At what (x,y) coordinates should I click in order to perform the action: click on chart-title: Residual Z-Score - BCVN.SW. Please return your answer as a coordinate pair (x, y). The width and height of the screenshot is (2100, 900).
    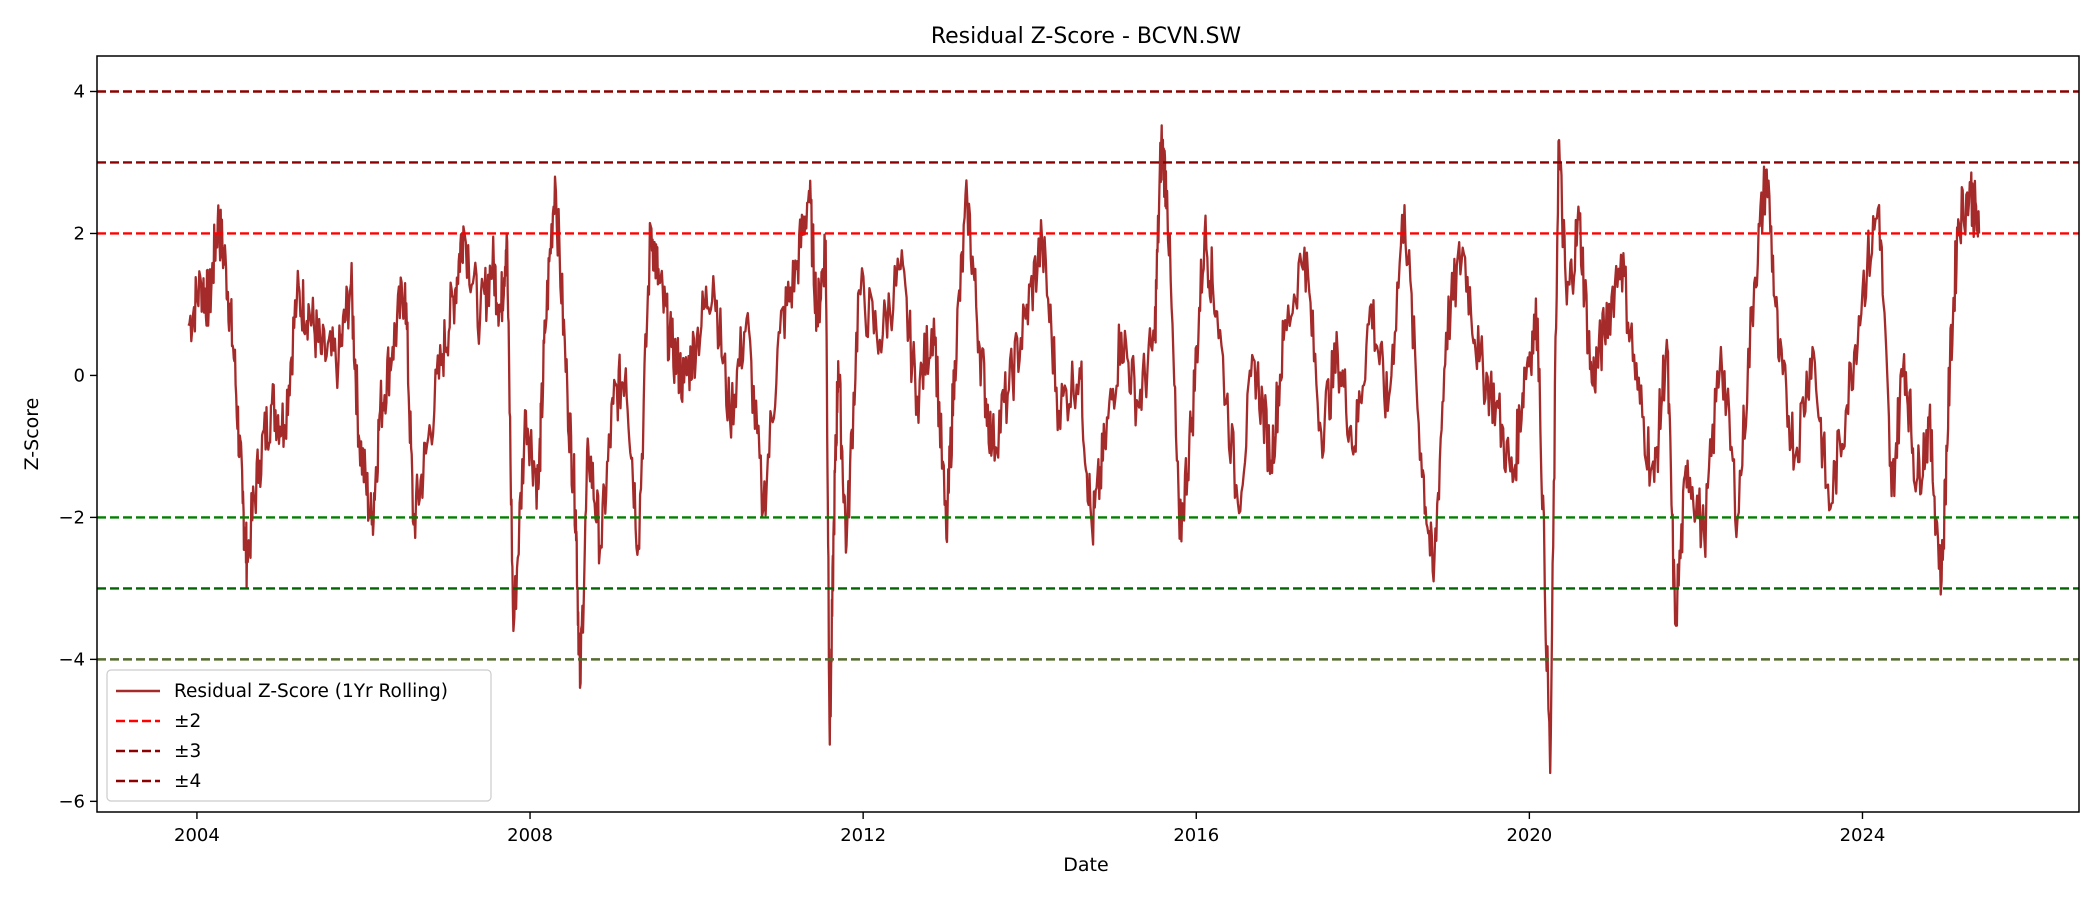
    Looking at the image, I should click on (1086, 36).